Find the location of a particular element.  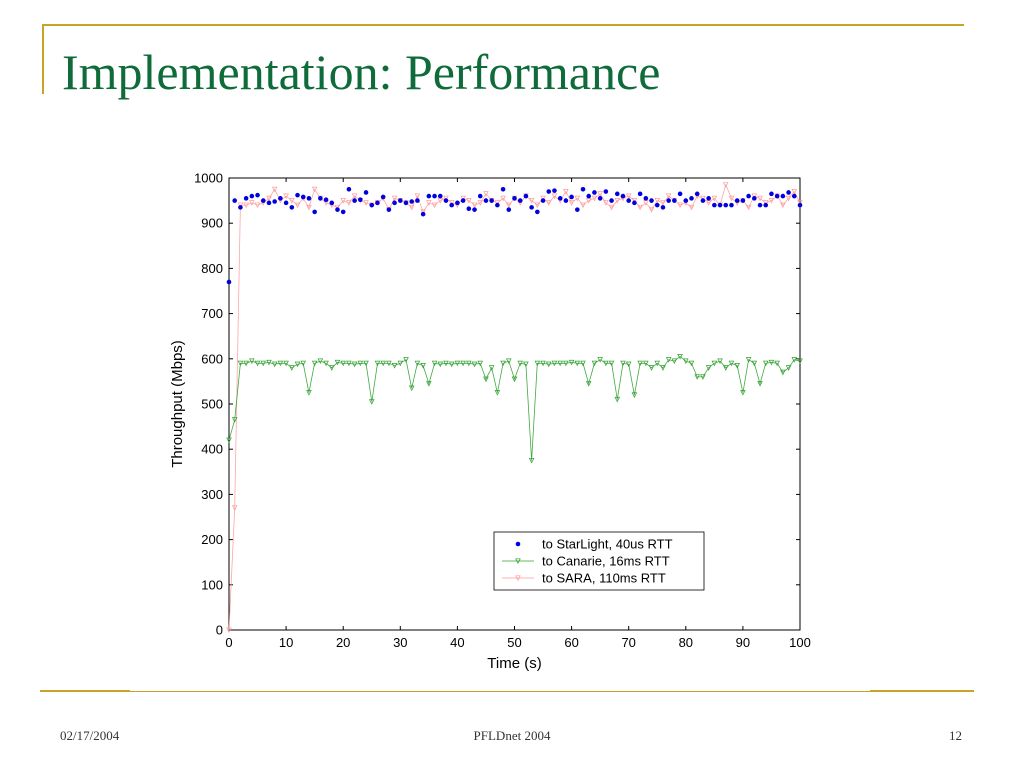

x-tick-label: 60 is located at coordinates (571, 642).